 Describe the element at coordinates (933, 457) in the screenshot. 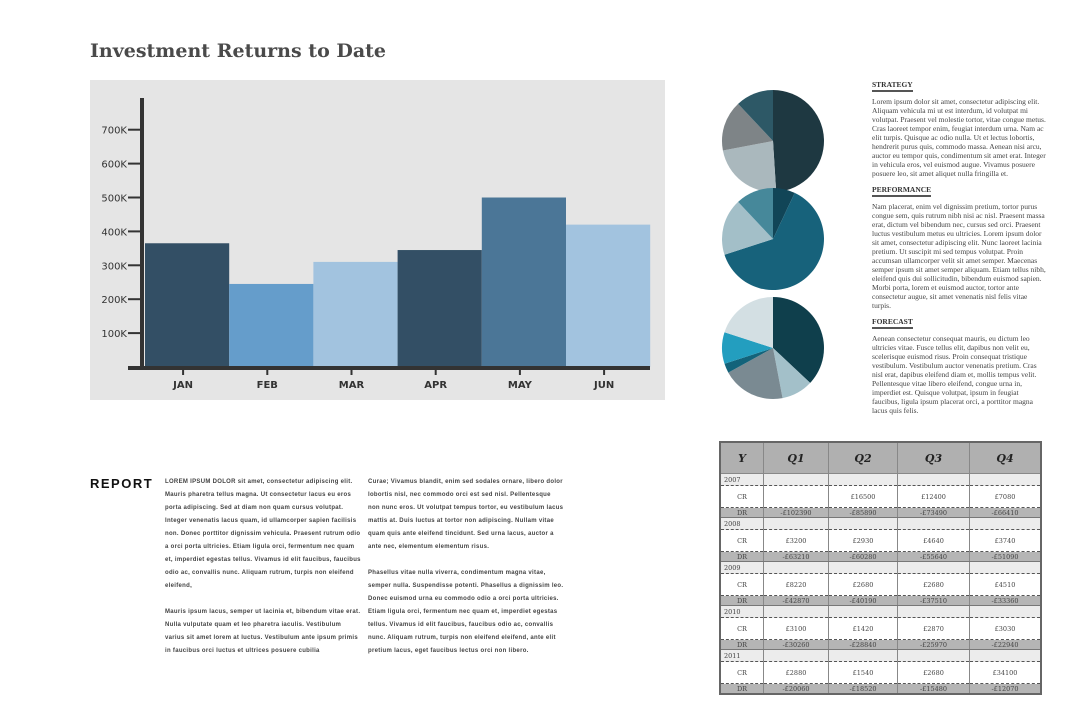

I see `column-header: Q3` at that location.